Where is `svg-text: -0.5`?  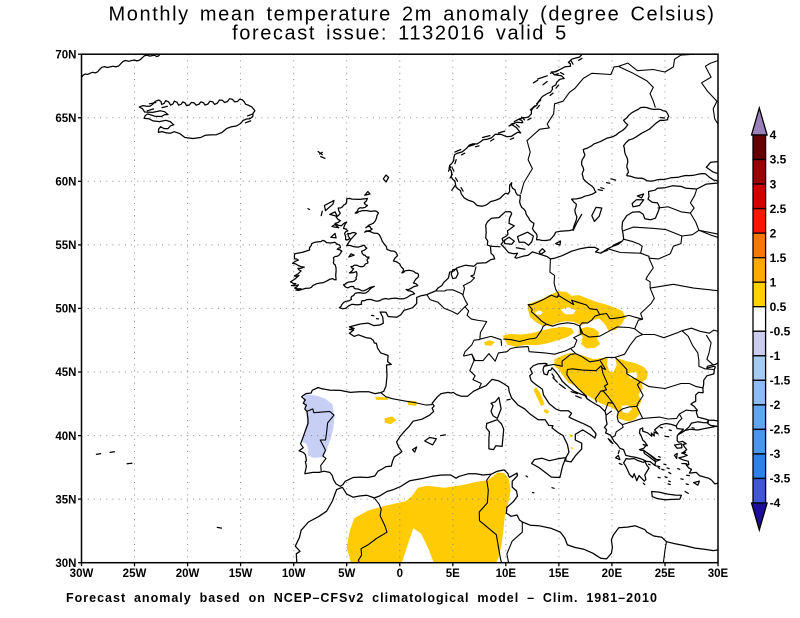 svg-text: -0.5 is located at coordinates (780, 332).